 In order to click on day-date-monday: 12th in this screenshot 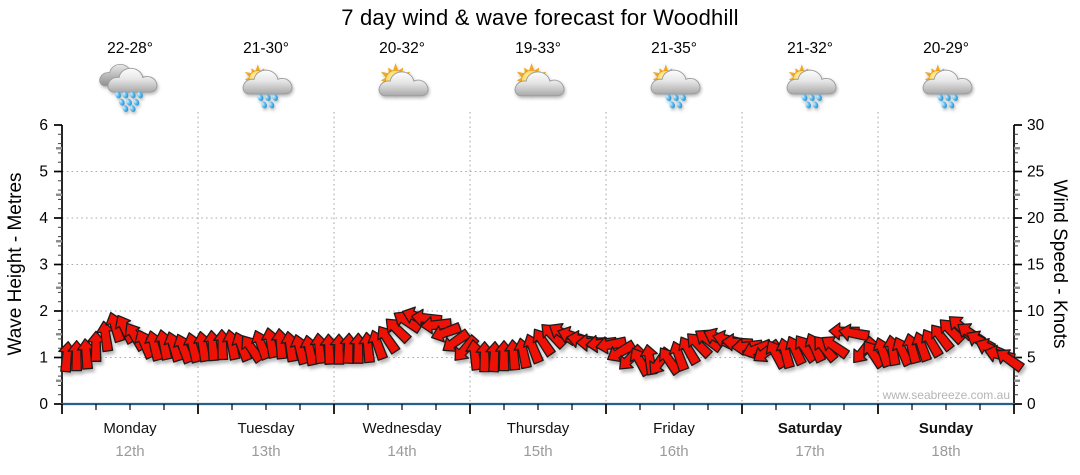, I will do `click(130, 451)`.